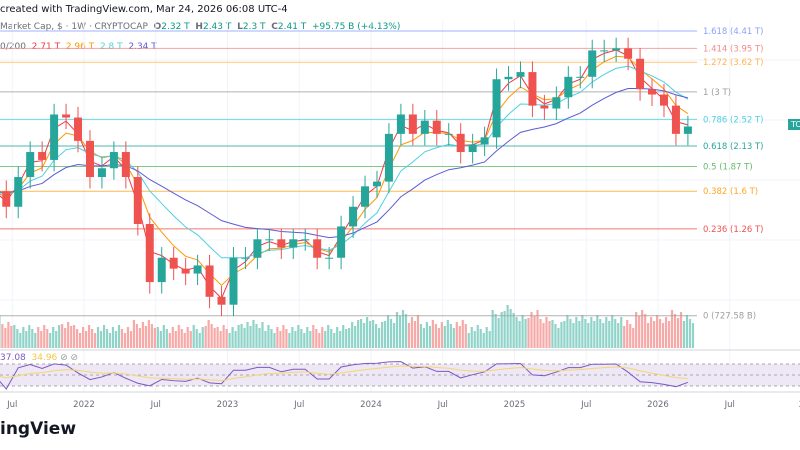 This screenshot has height=450, width=800. I want to click on close-label: C, so click(274, 27).